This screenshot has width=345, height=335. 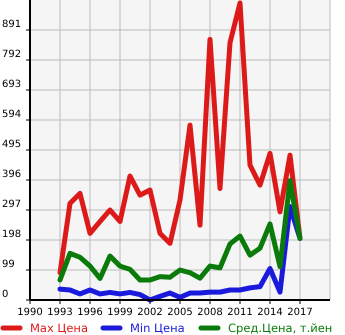 I want to click on x-tick-label: 1996, so click(x=90, y=312).